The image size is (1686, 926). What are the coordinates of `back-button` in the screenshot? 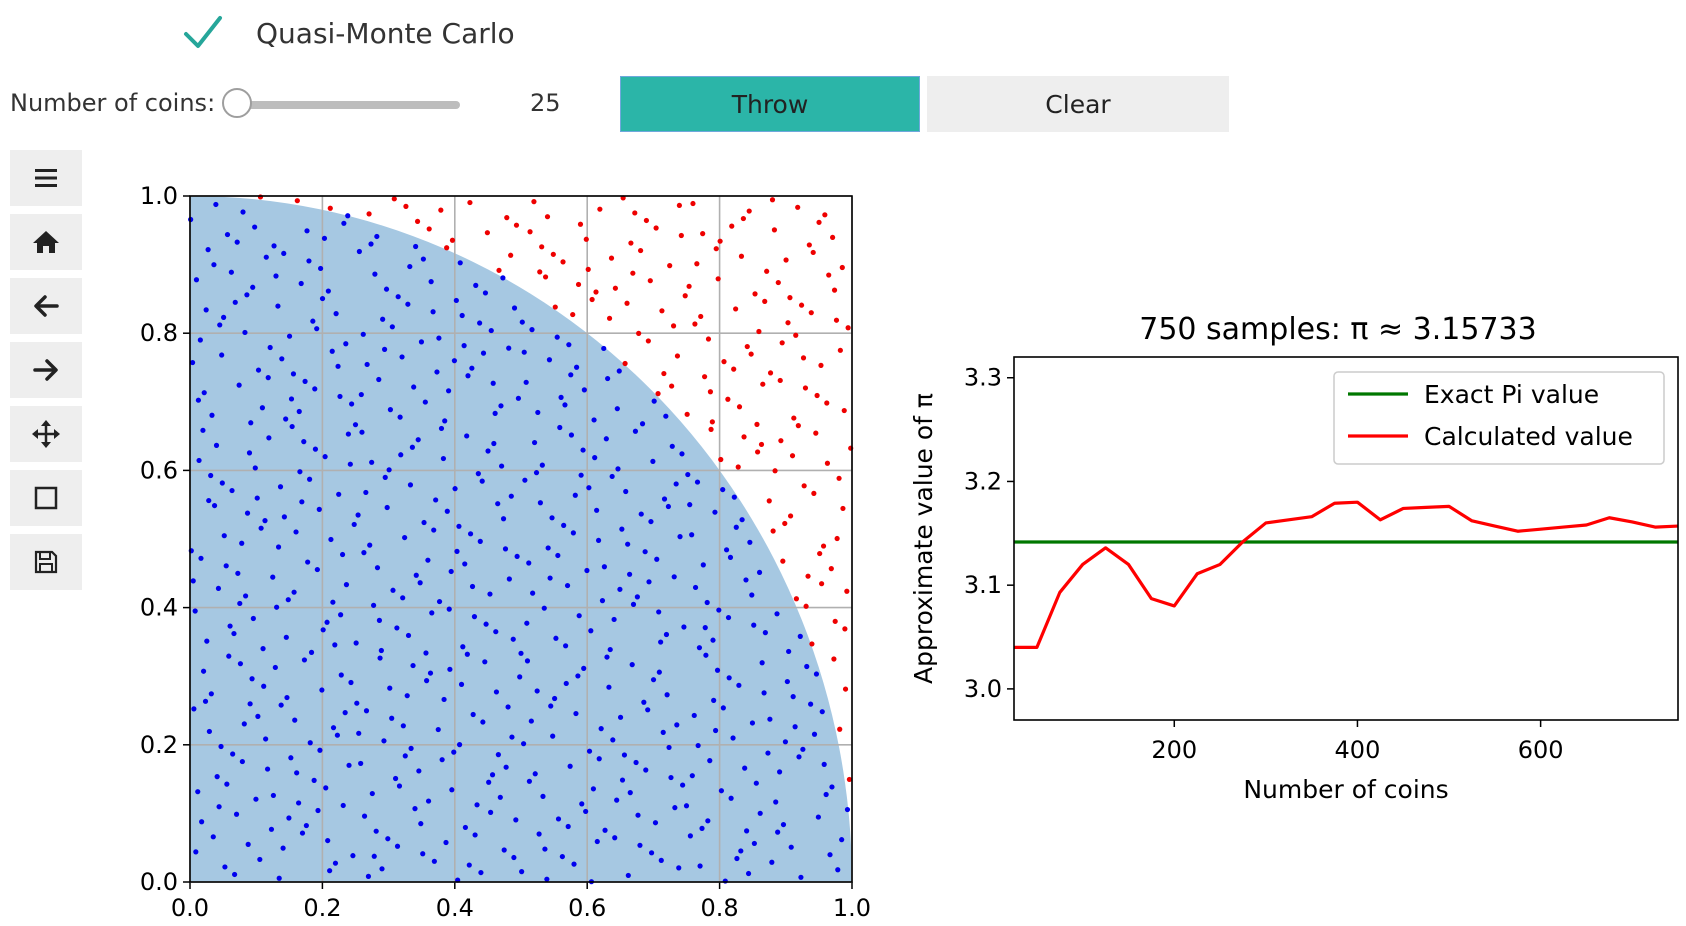 It's located at (46, 306).